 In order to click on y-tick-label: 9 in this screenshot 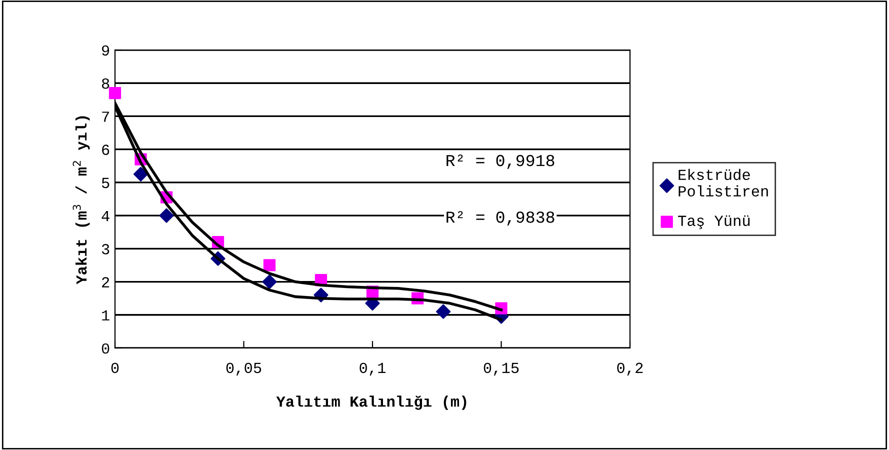, I will do `click(106, 50)`.